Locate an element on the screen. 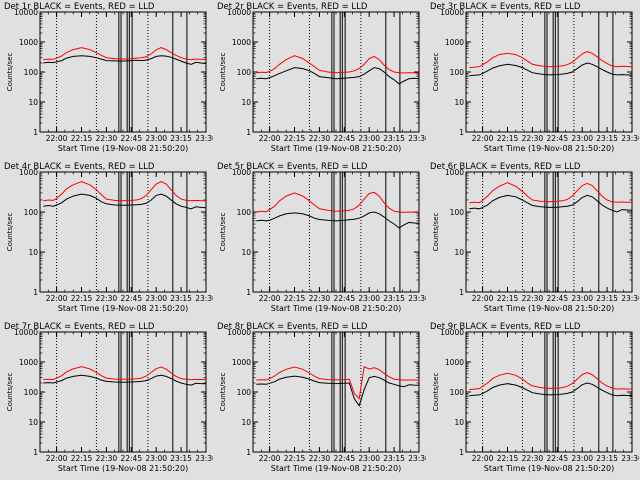 The width and height of the screenshot is (640, 480). chart-title: Det 2r BLACK = Events, RED = LLD is located at coordinates (292, 7).